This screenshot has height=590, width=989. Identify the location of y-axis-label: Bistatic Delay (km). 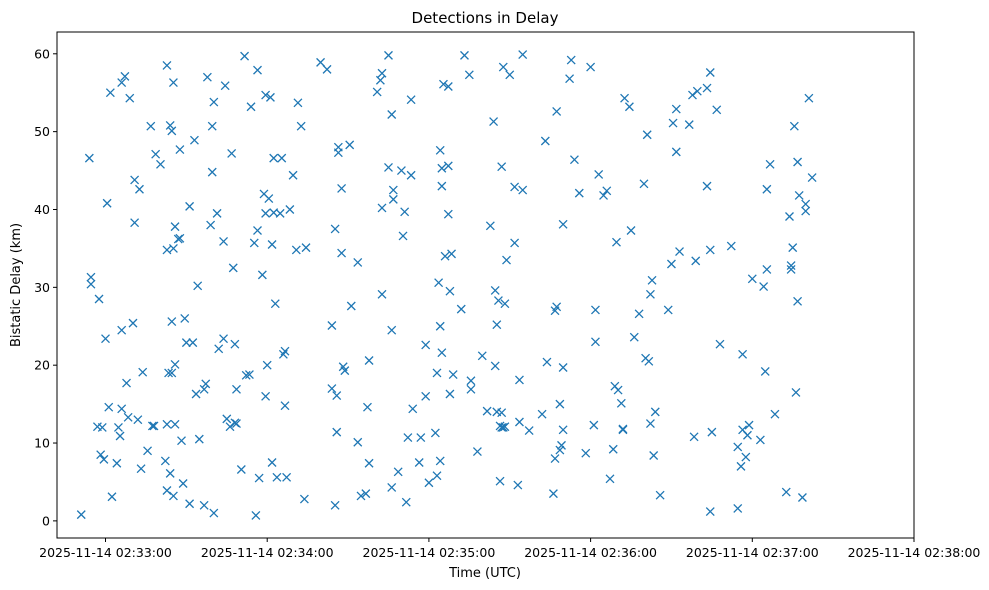
(16, 285).